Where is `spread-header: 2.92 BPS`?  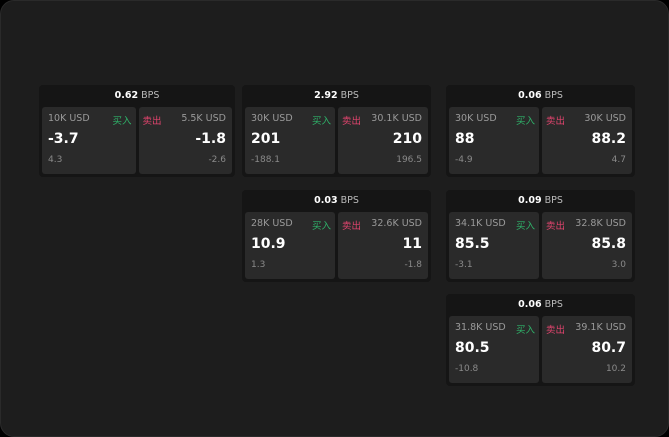
spread-header: 2.92 BPS is located at coordinates (336, 95).